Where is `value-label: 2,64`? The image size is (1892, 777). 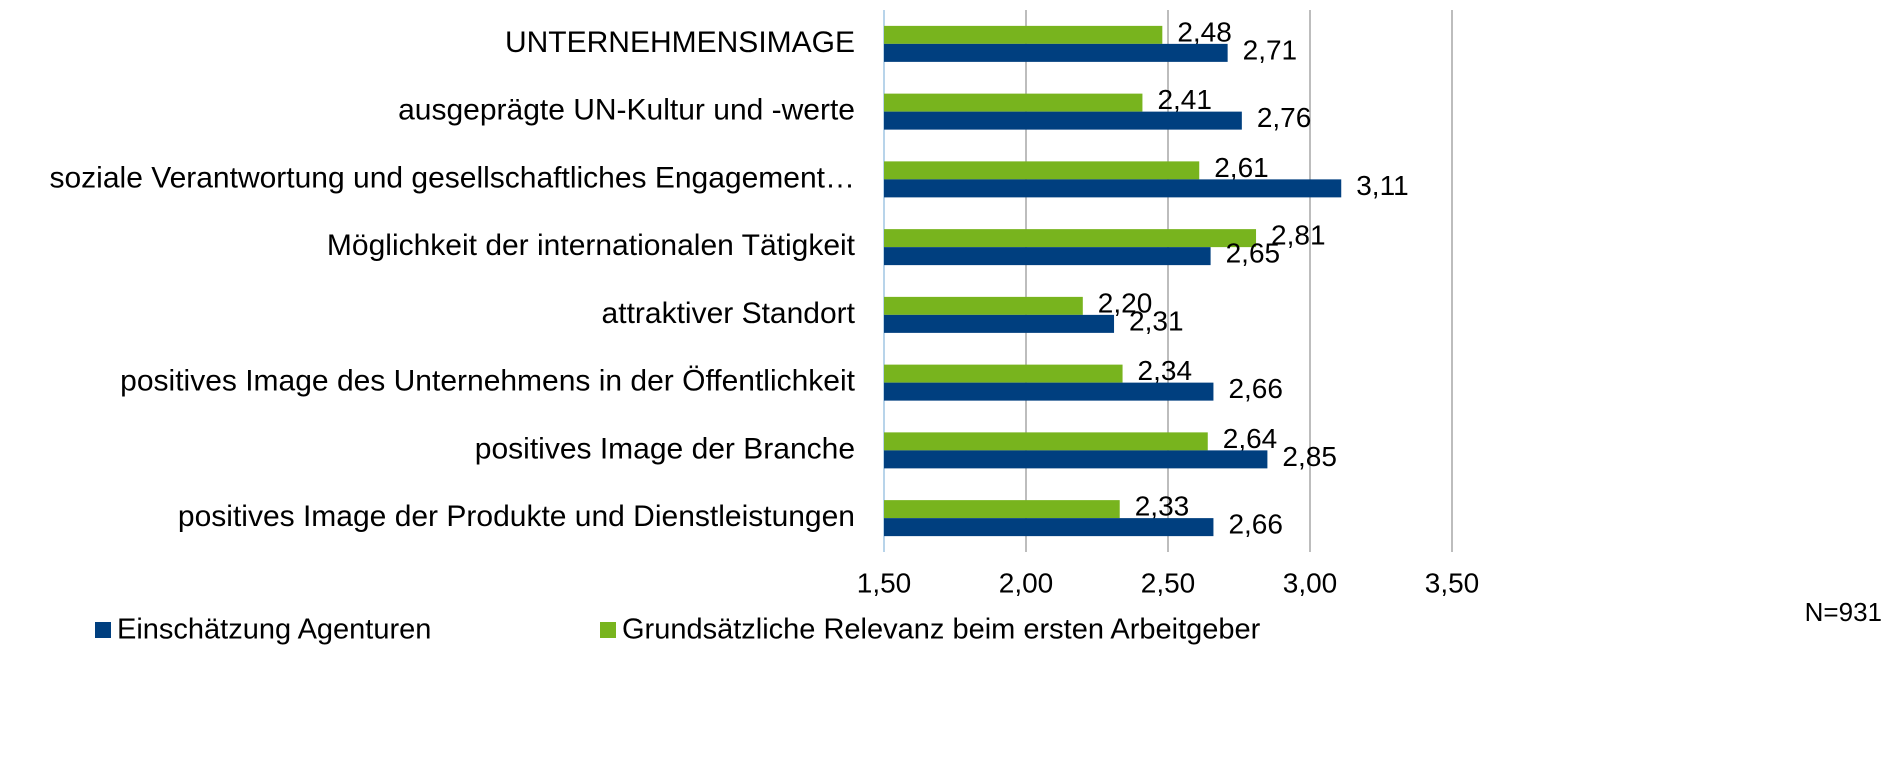
value-label: 2,64 is located at coordinates (1250, 438).